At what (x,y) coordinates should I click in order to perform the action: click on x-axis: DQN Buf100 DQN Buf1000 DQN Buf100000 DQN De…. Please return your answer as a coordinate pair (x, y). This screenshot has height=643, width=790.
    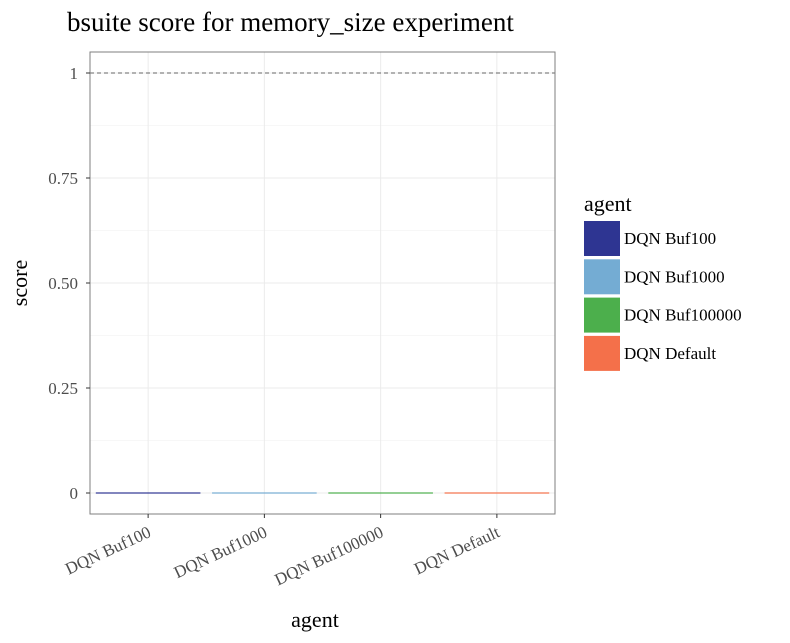
    Looking at the image, I should click on (282, 551).